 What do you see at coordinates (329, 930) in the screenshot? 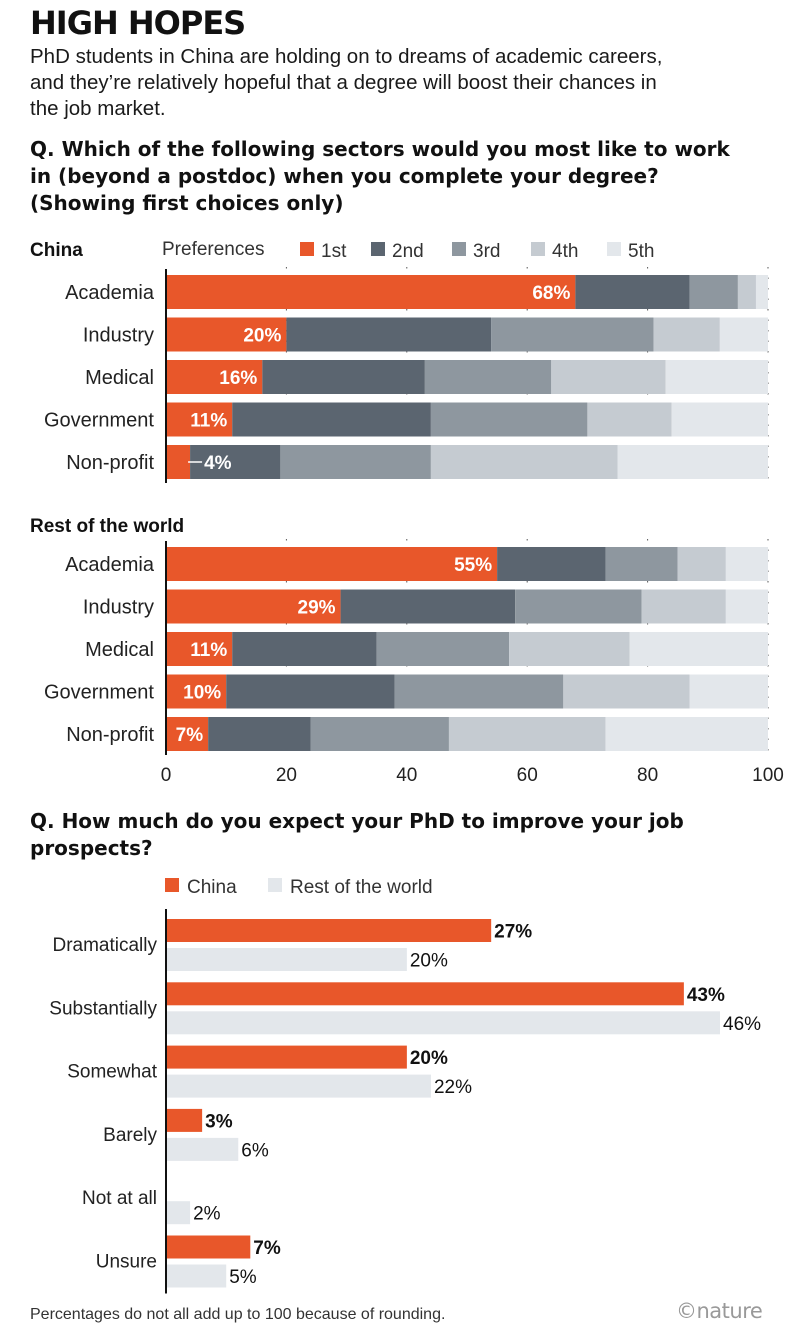
I see `bar-china-dramatically` at bounding box center [329, 930].